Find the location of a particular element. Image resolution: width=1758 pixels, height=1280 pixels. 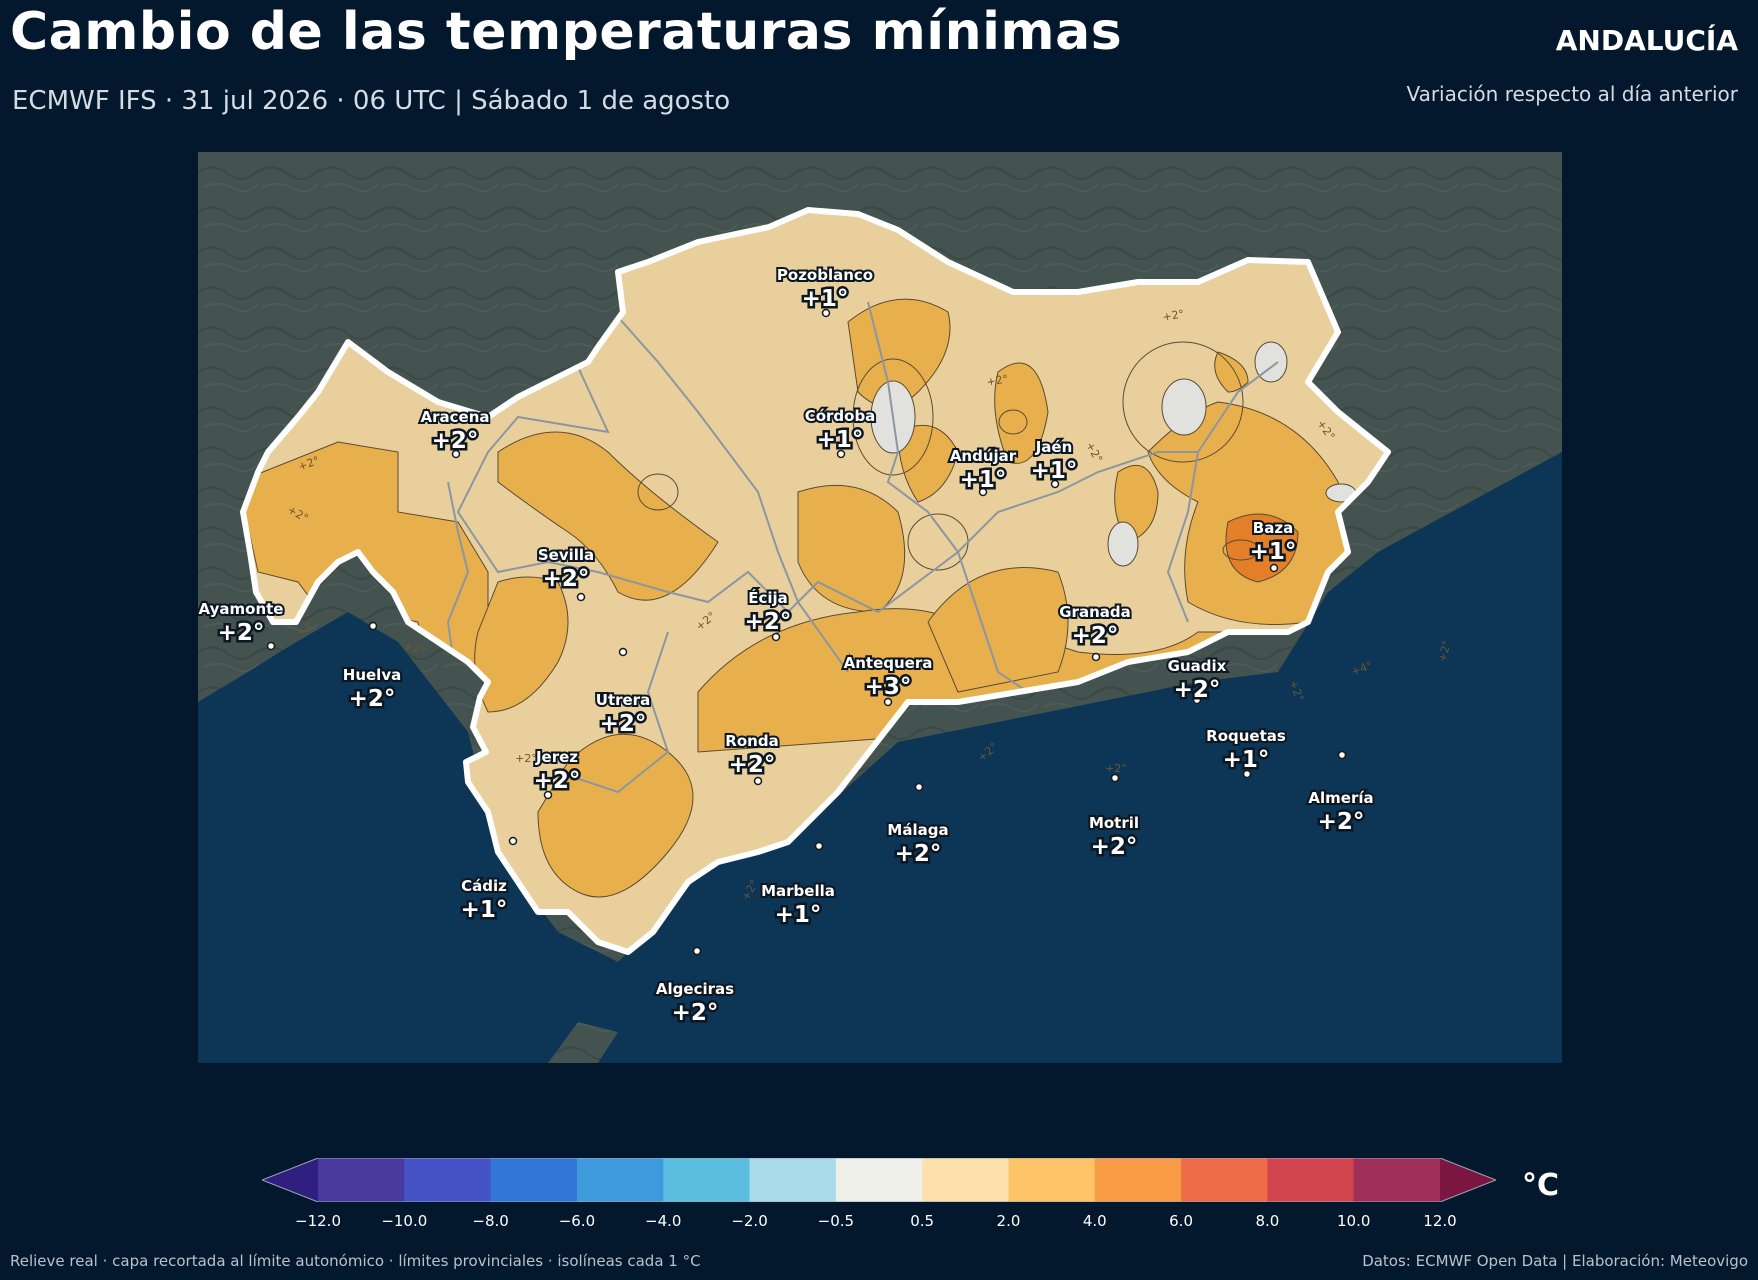

colorbar is located at coordinates (879, 1180).